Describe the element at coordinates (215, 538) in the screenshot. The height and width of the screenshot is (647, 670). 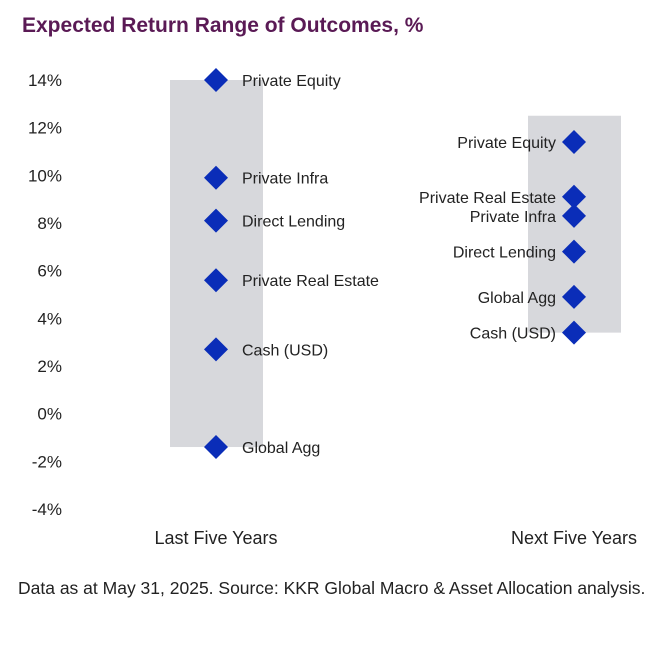
I see `category-label: Last Five Years` at that location.